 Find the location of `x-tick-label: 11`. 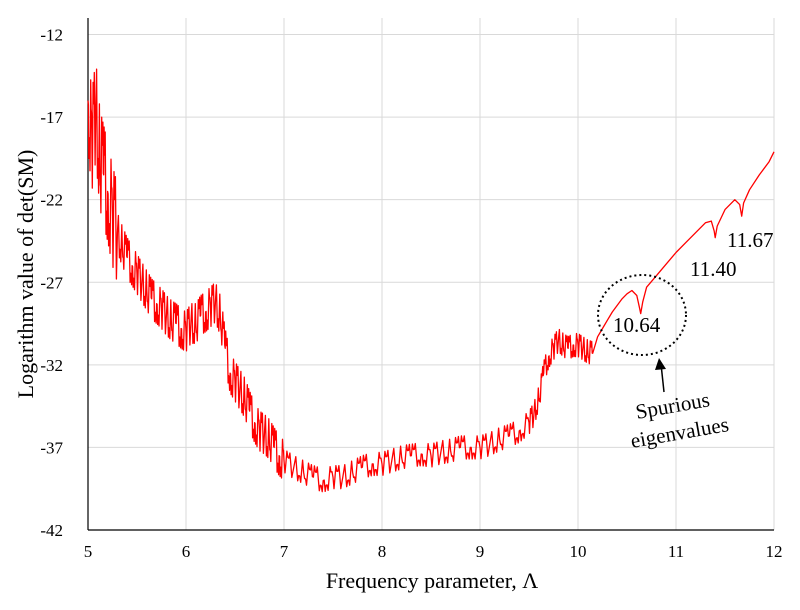

x-tick-label: 11 is located at coordinates (676, 551).